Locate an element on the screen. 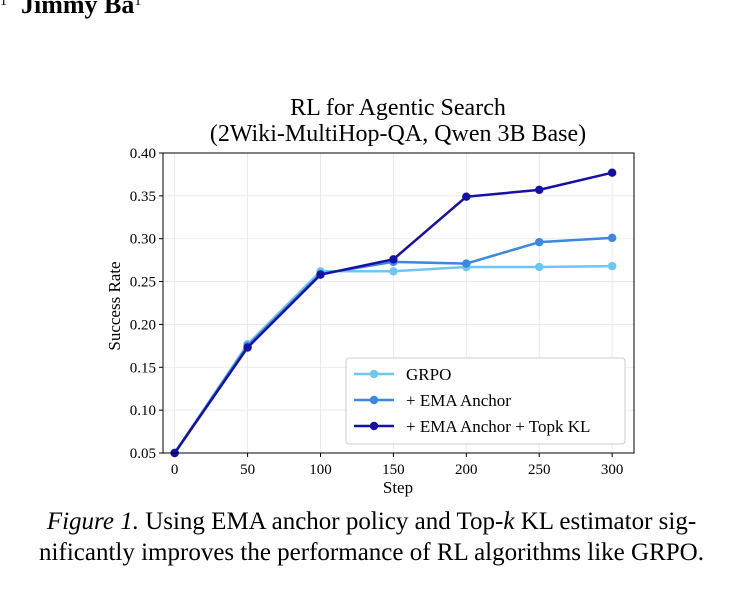  y-tick-label: 0.25 is located at coordinates (143, 283).